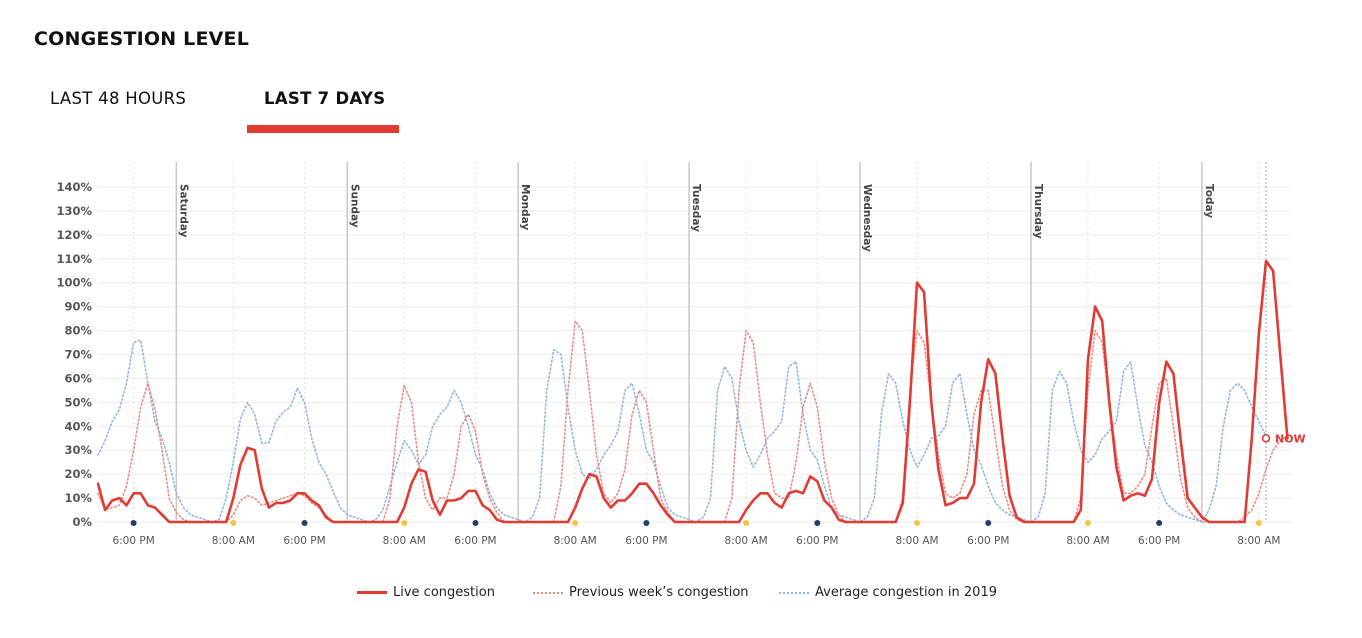  I want to click on y-tick-label: 140%, so click(74, 187).